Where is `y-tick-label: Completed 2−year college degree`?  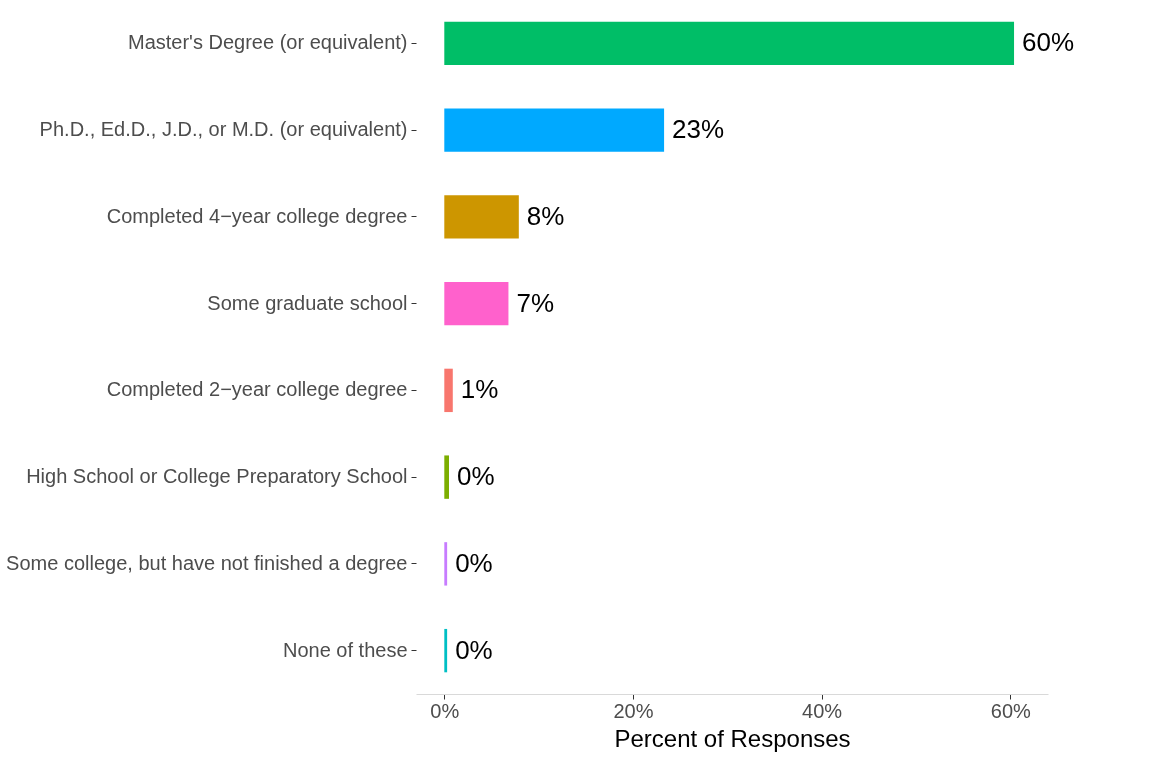
y-tick-label: Completed 2−year college degree is located at coordinates (257, 389).